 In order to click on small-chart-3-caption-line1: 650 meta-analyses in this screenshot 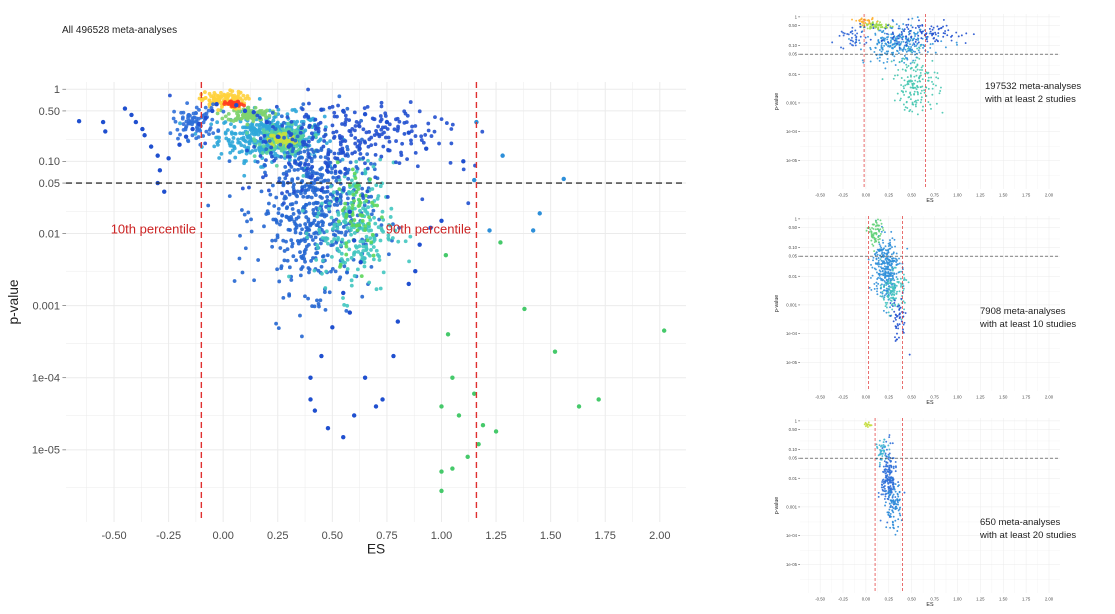, I will do `click(1020, 522)`.